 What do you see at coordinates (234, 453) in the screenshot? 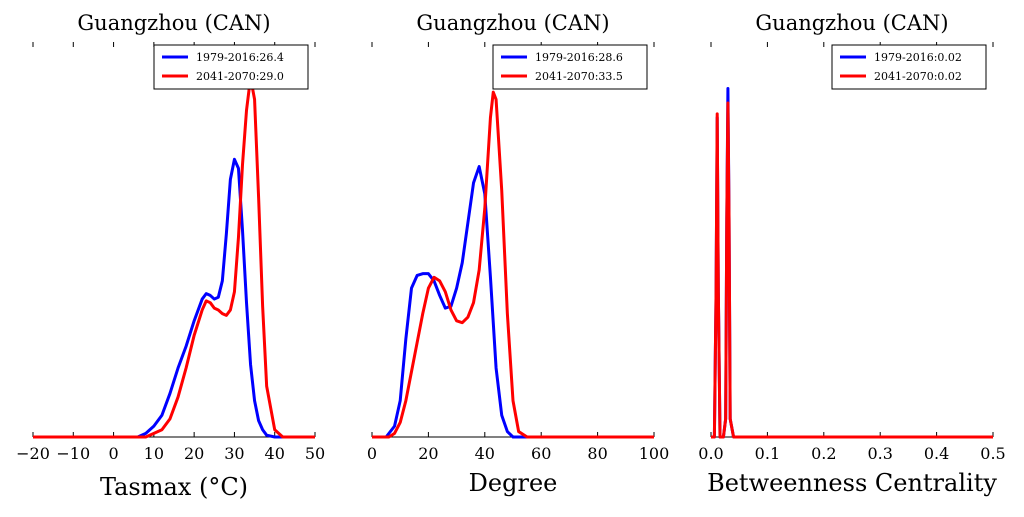
I see `x-tick-label: 30` at bounding box center [234, 453].